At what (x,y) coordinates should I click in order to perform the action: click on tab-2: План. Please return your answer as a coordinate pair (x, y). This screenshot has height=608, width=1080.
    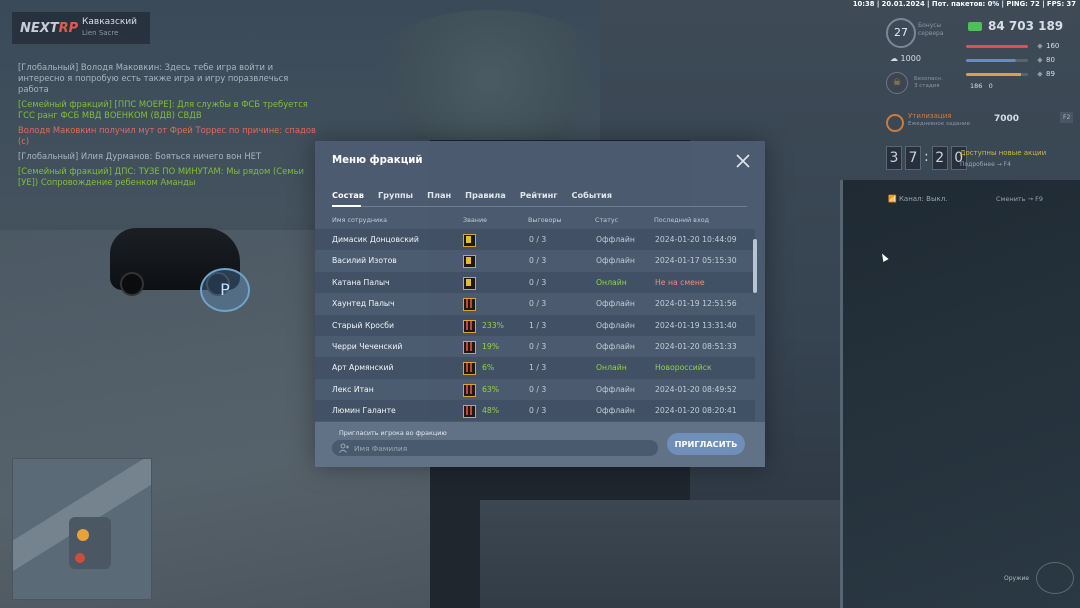
    Looking at the image, I should click on (439, 195).